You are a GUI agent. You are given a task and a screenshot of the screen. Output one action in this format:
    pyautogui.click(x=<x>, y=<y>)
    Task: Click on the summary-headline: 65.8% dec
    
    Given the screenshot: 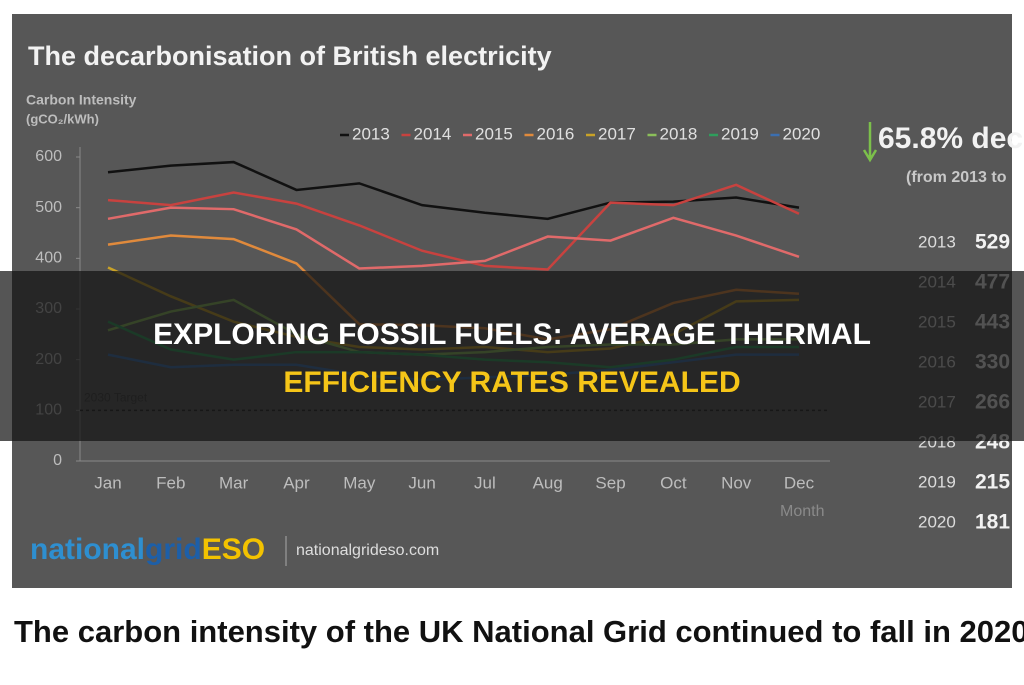 What is the action you would take?
    pyautogui.click(x=950, y=138)
    